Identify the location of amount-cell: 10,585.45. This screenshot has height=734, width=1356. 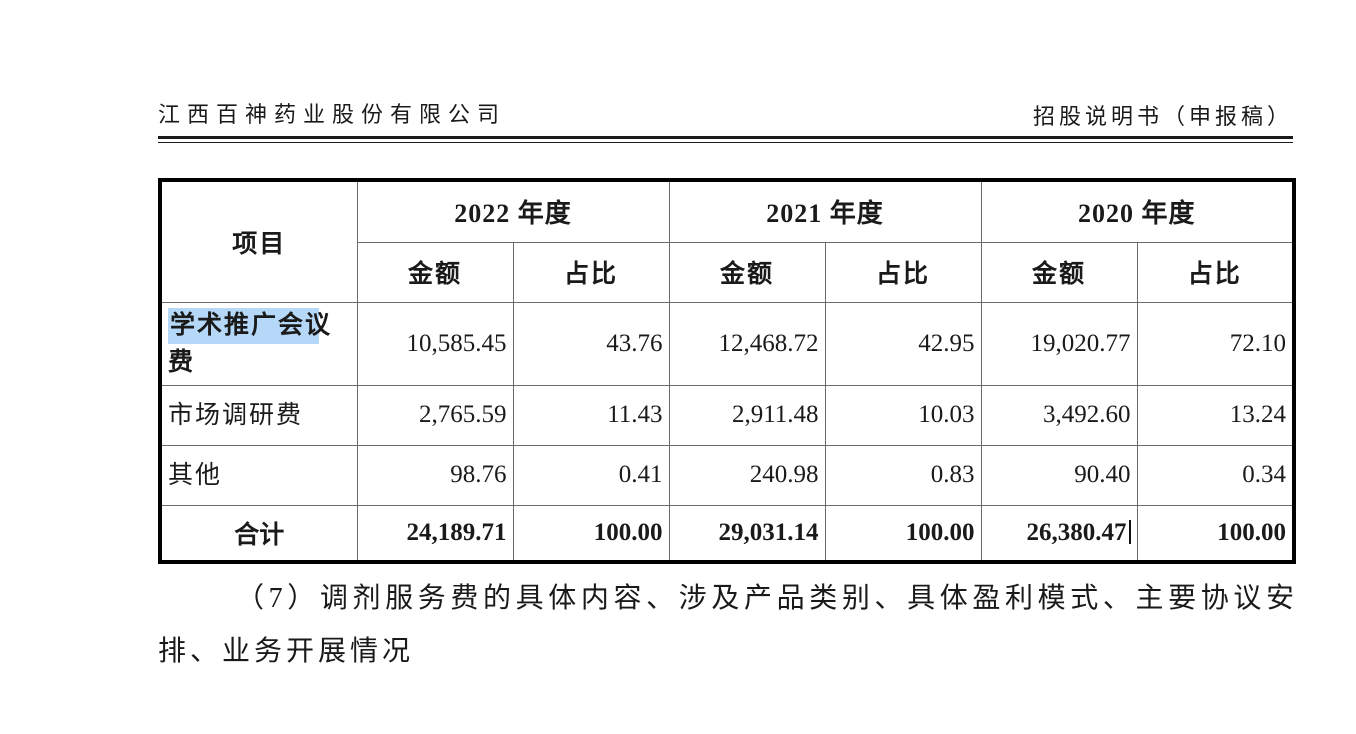
(435, 343).